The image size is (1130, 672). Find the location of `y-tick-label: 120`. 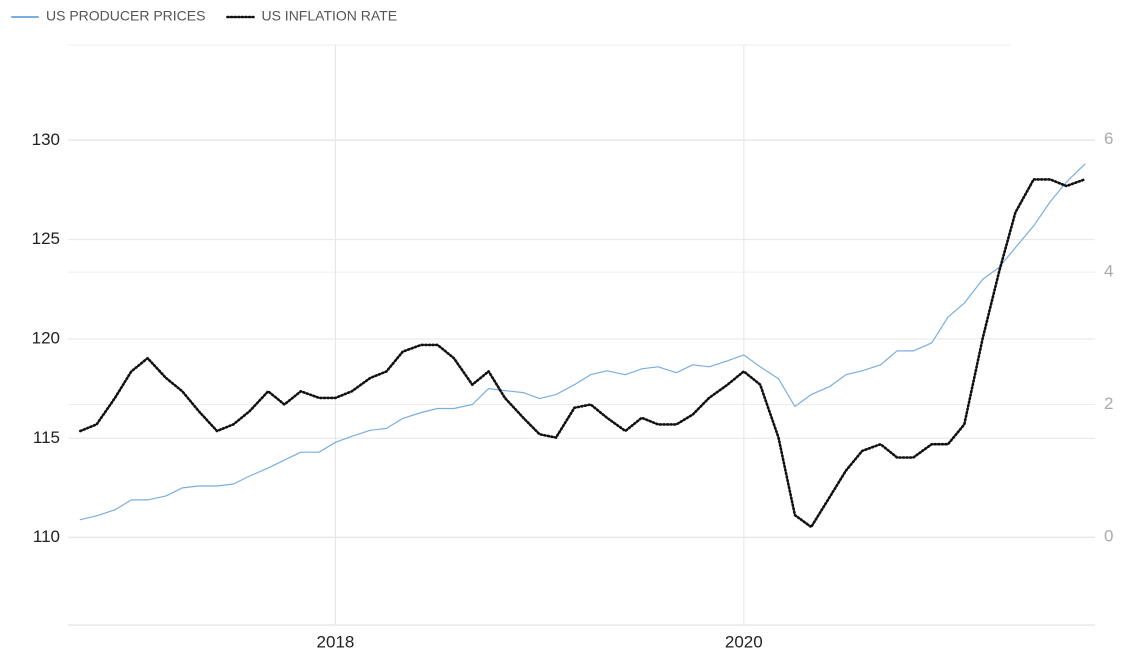

y-tick-label: 120 is located at coordinates (46, 337).